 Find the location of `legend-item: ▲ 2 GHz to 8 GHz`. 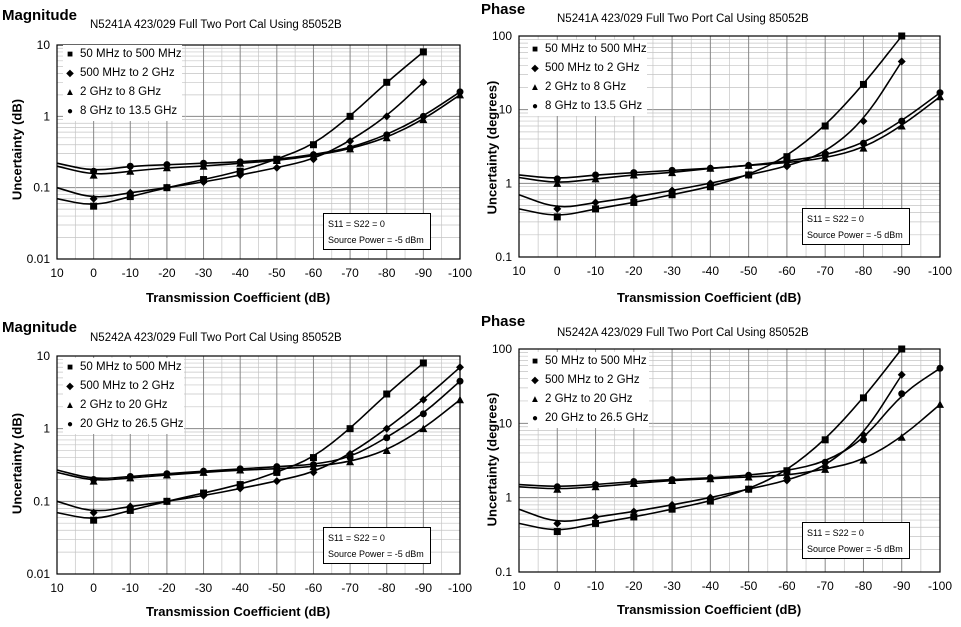

legend-item: ▲ 2 GHz to 8 GHz is located at coordinates (587, 87).